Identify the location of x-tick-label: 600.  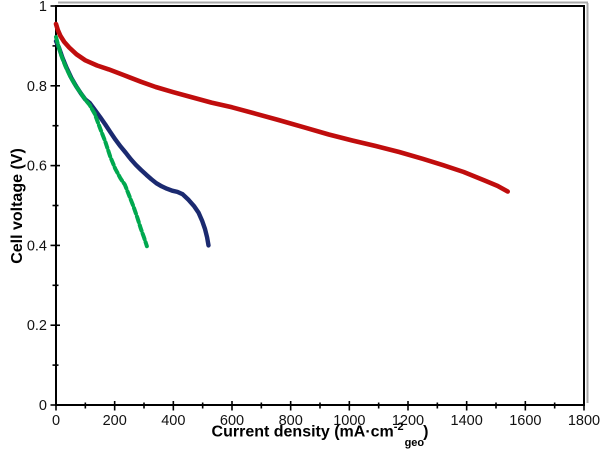
(232, 421).